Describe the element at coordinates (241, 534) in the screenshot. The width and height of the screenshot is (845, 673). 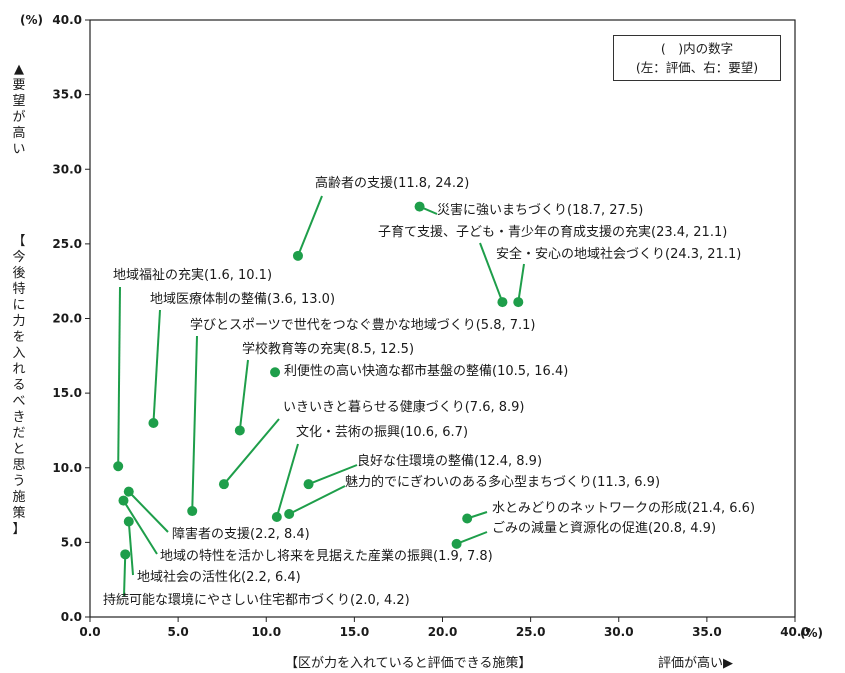
I see `point-label: 障害者の支援(2.2, 8.4)` at that location.